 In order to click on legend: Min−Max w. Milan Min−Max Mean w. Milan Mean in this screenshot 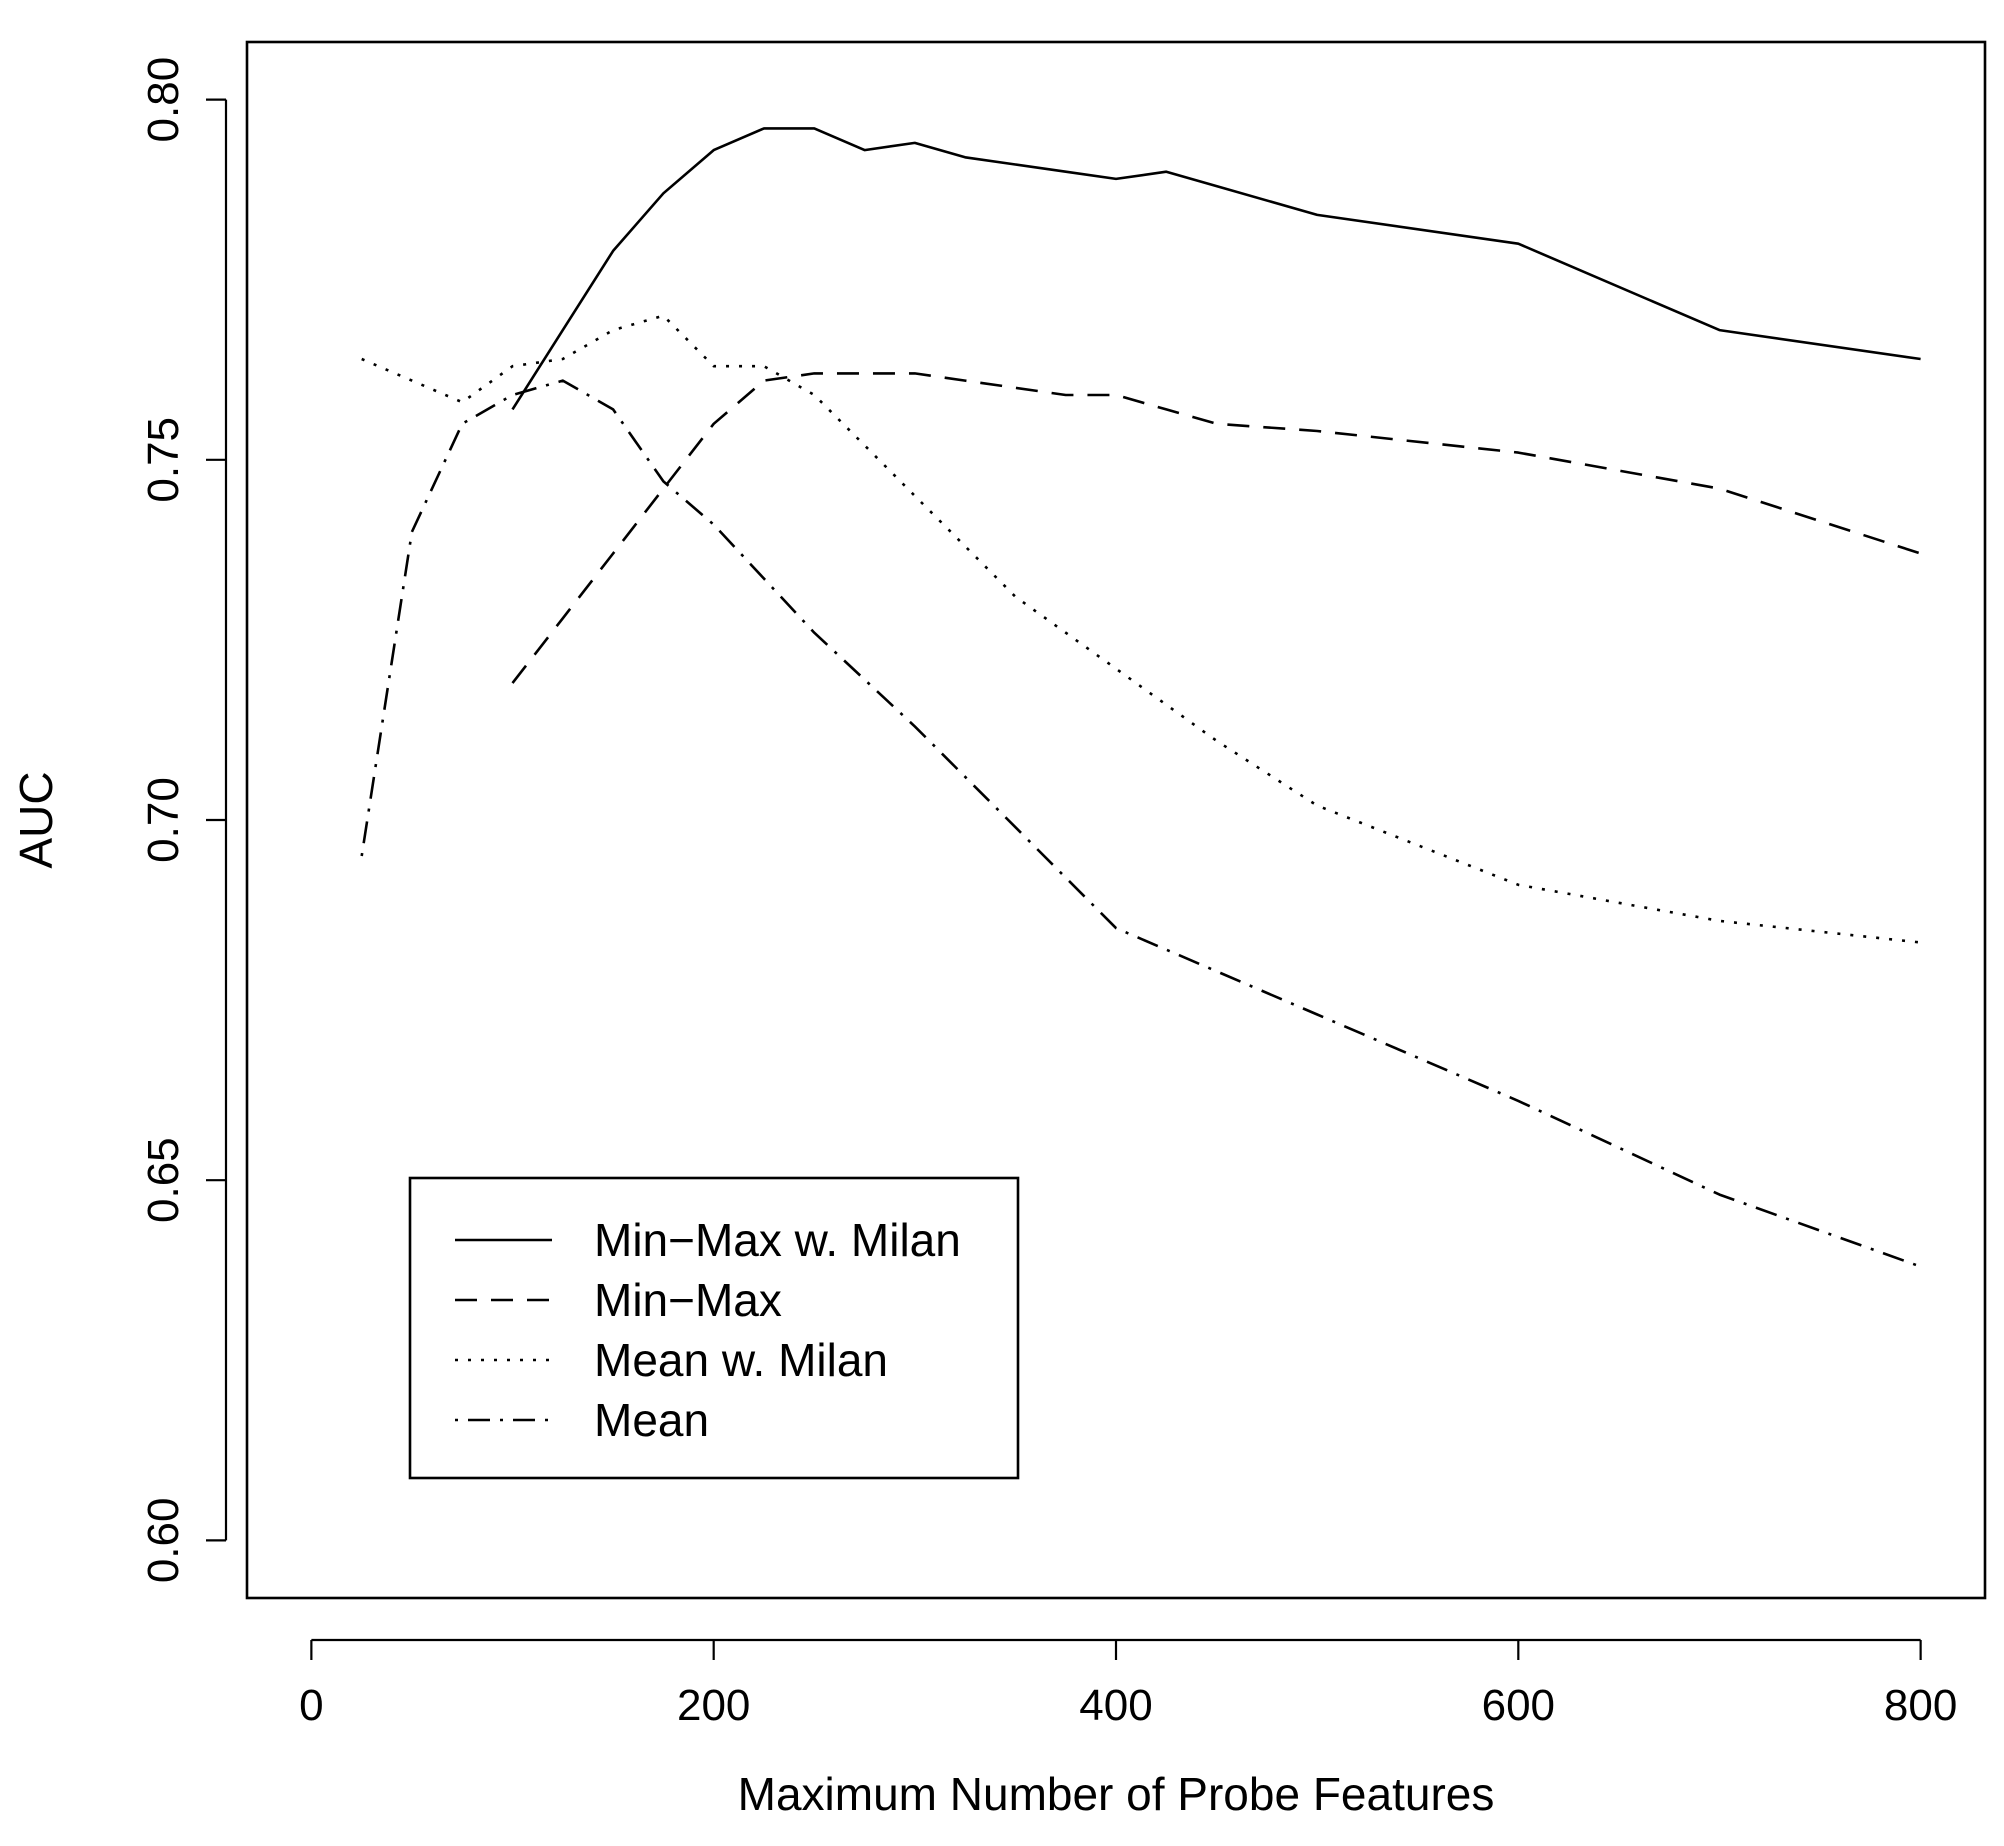, I will do `click(714, 1328)`.